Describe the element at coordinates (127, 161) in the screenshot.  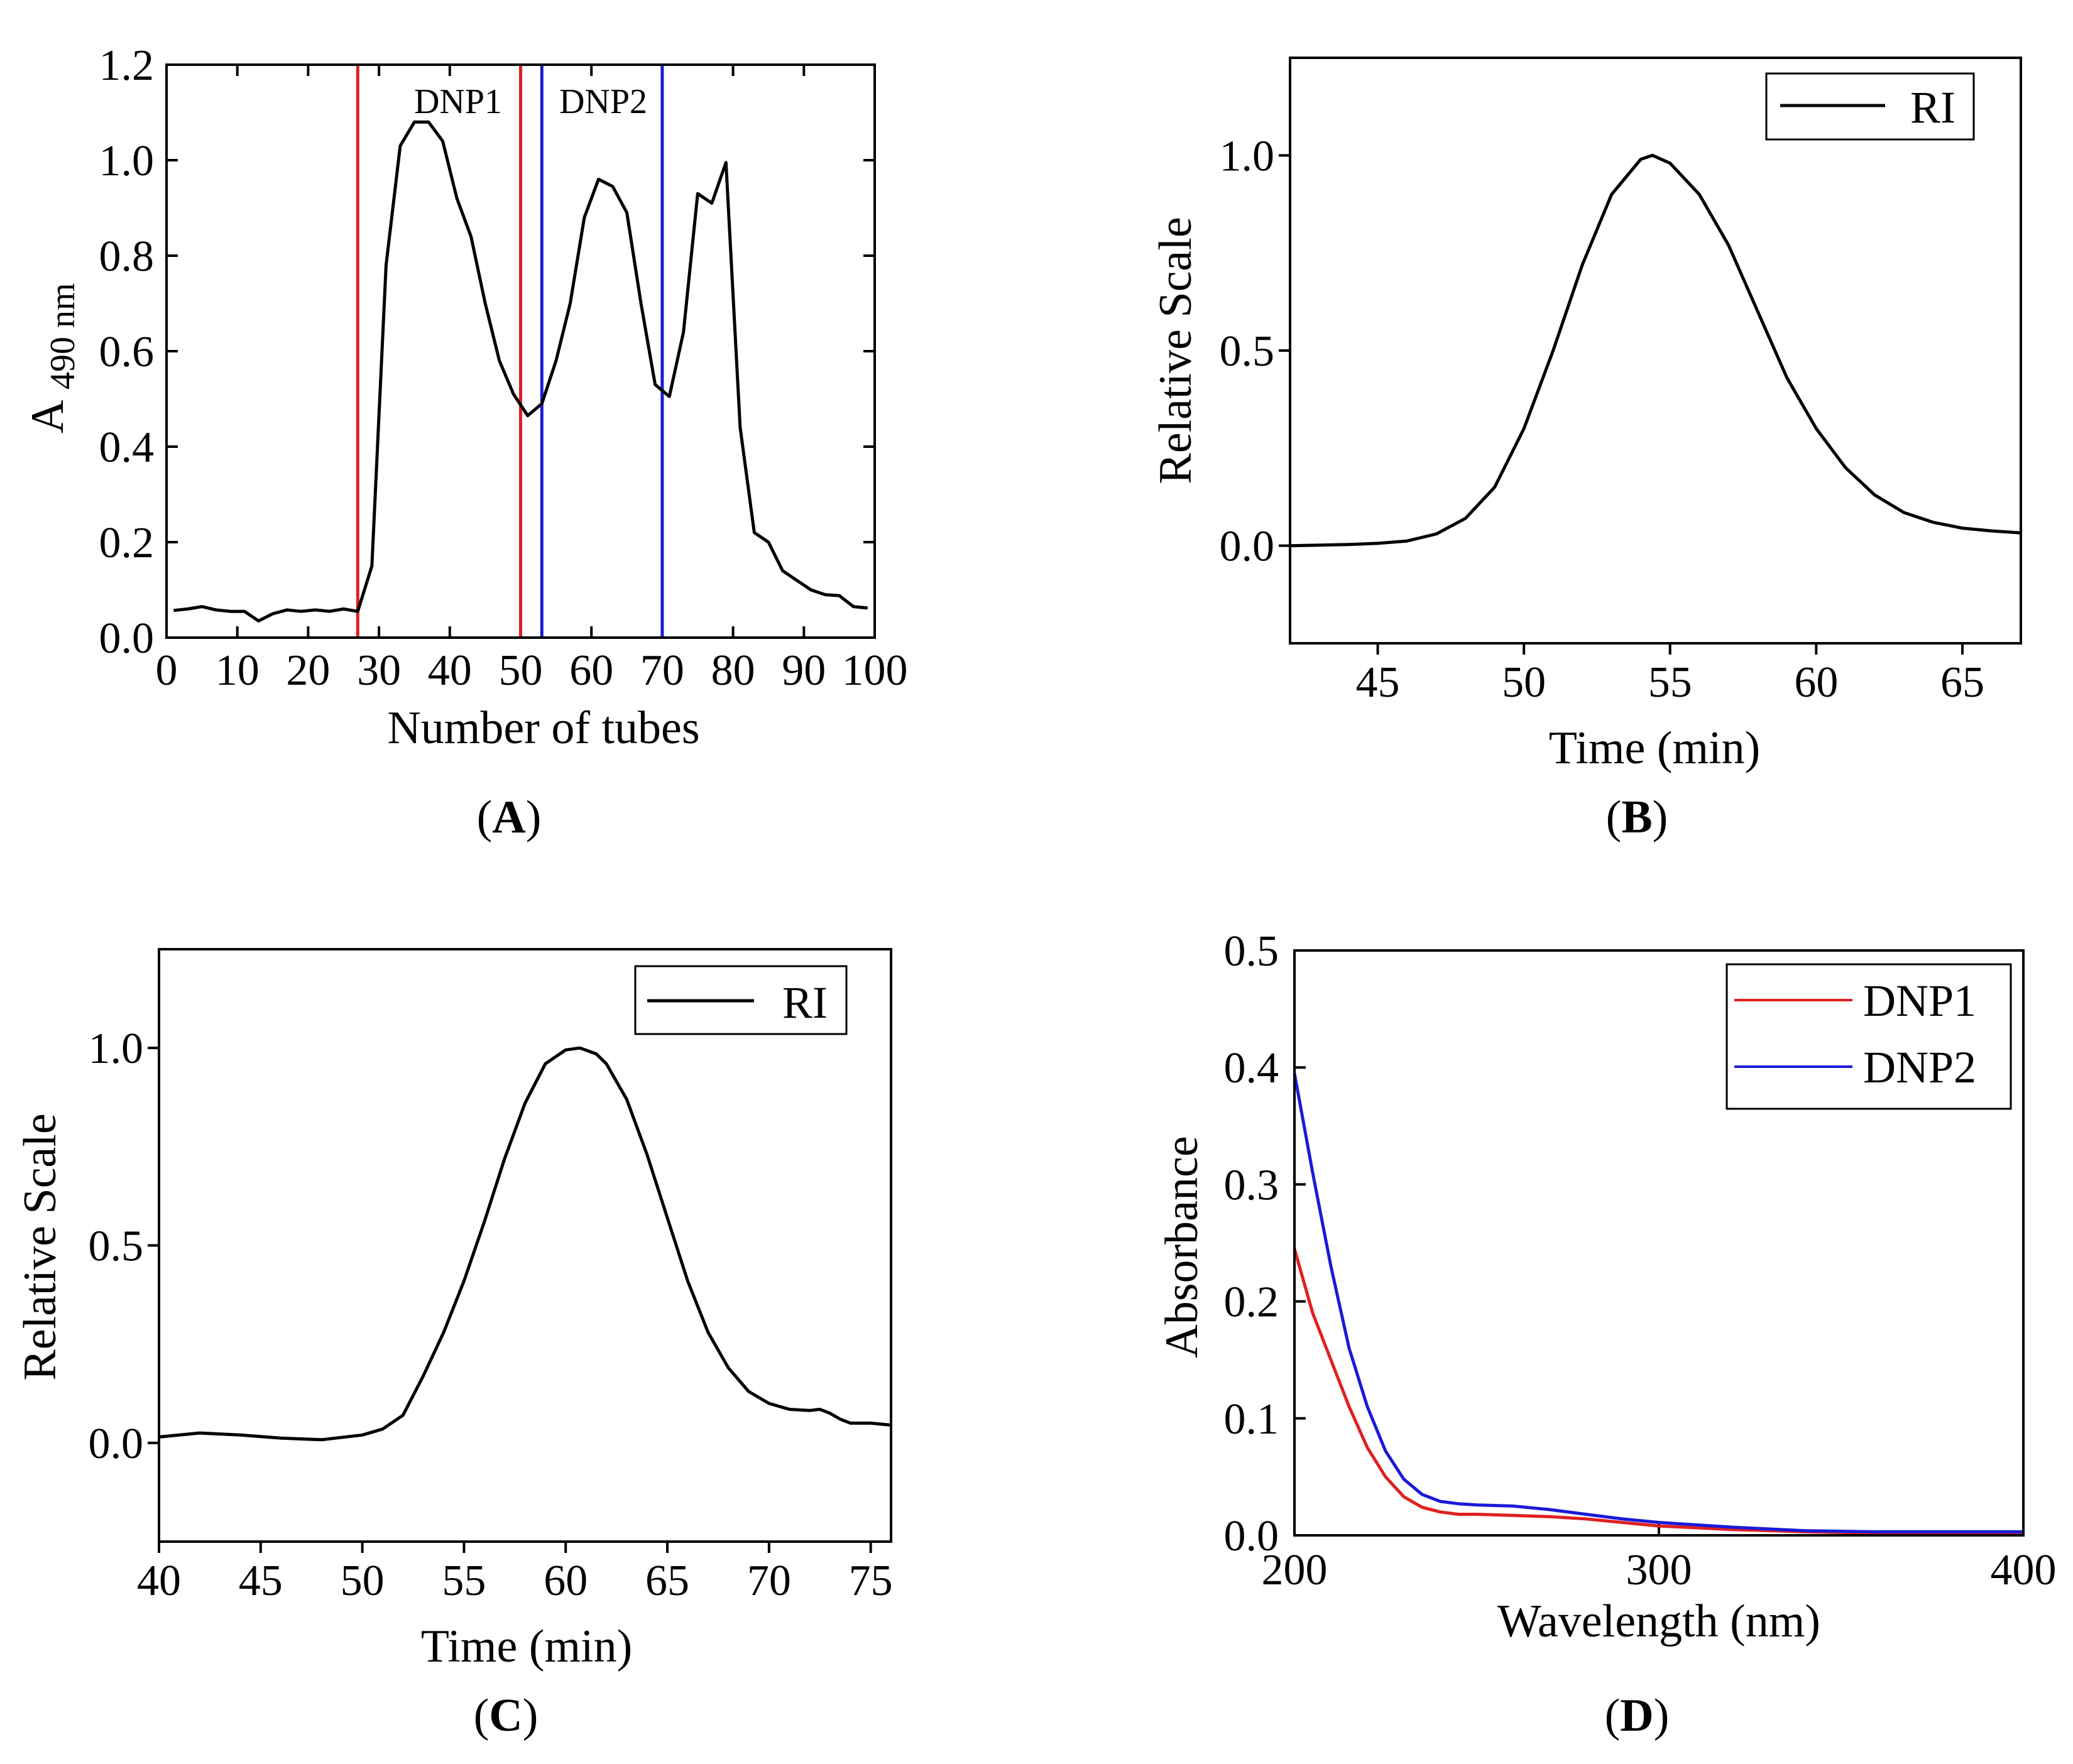
I see `panel-a-y-tick-label: 1.0` at that location.